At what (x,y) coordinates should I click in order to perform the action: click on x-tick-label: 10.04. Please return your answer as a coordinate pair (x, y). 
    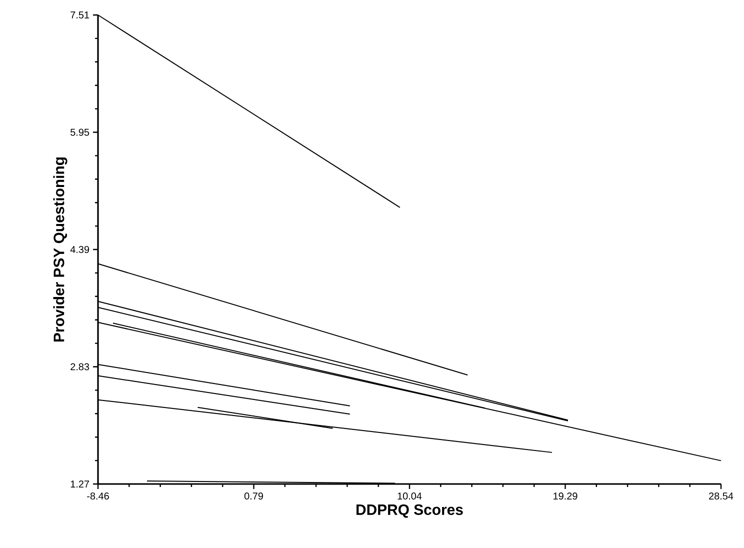
    Looking at the image, I should click on (410, 496).